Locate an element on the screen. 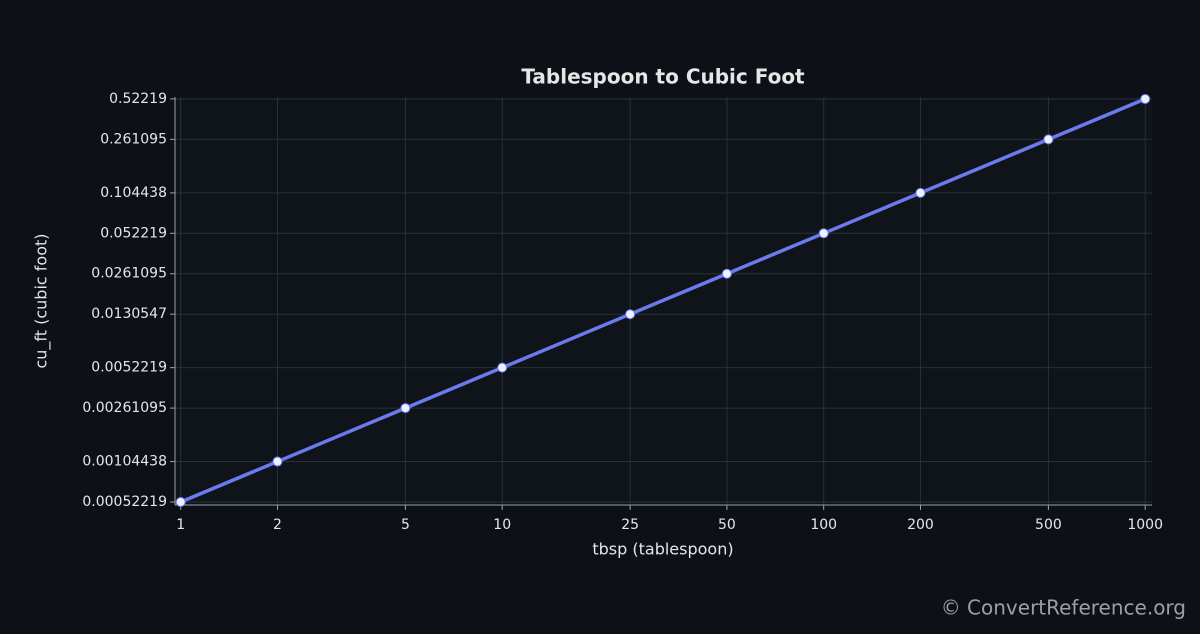 The image size is (1200, 634). x-tick-label: 100 is located at coordinates (823, 525).